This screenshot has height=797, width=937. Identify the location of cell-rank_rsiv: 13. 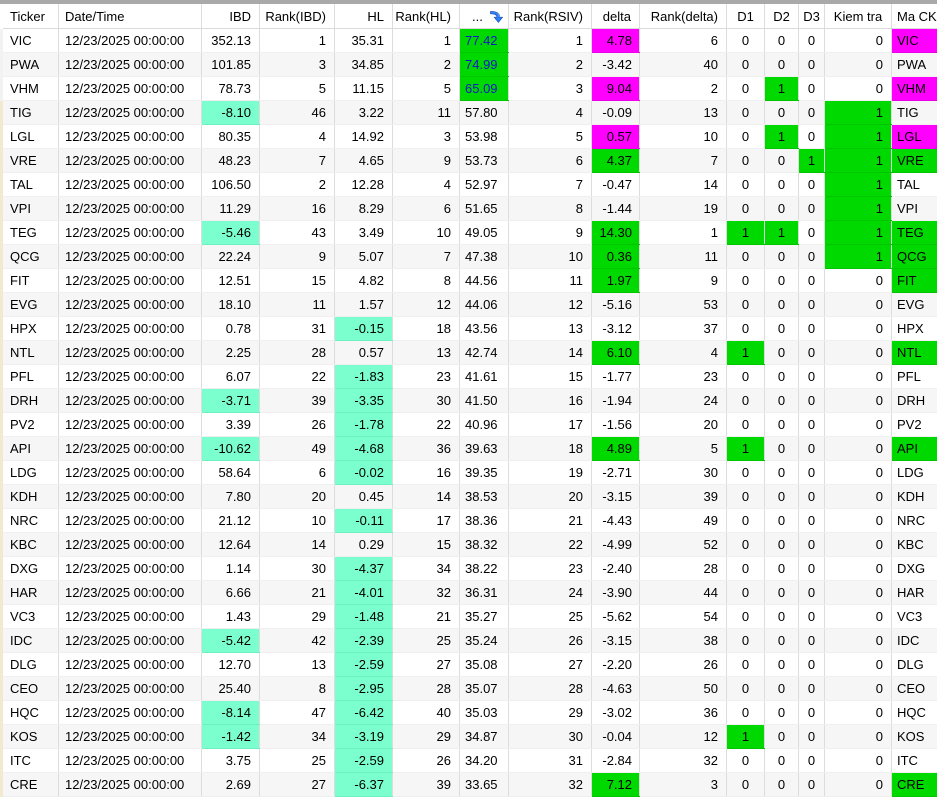
(550, 328).